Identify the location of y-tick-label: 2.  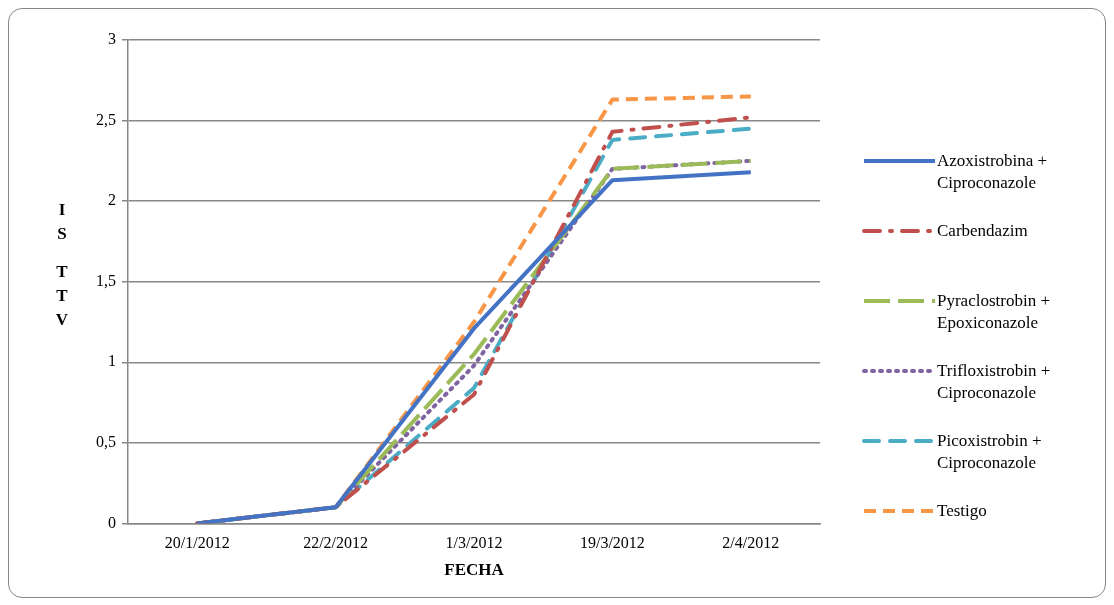
(112, 200).